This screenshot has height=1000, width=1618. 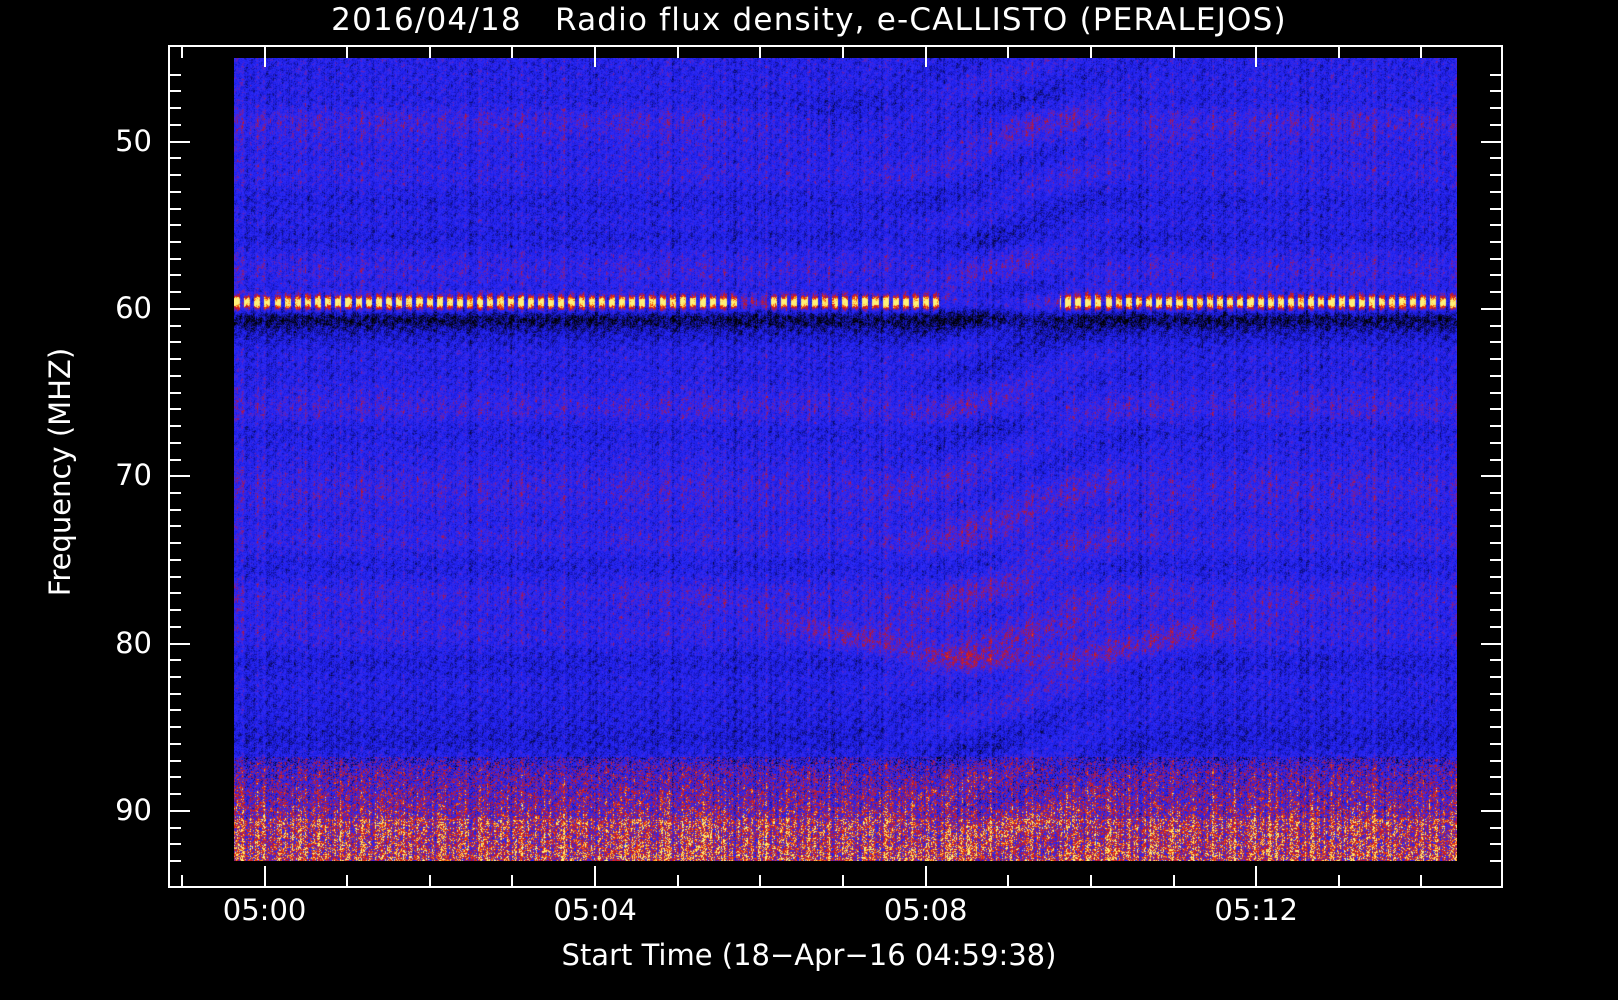 I want to click on y-tick-label: 70, so click(x=133, y=475).